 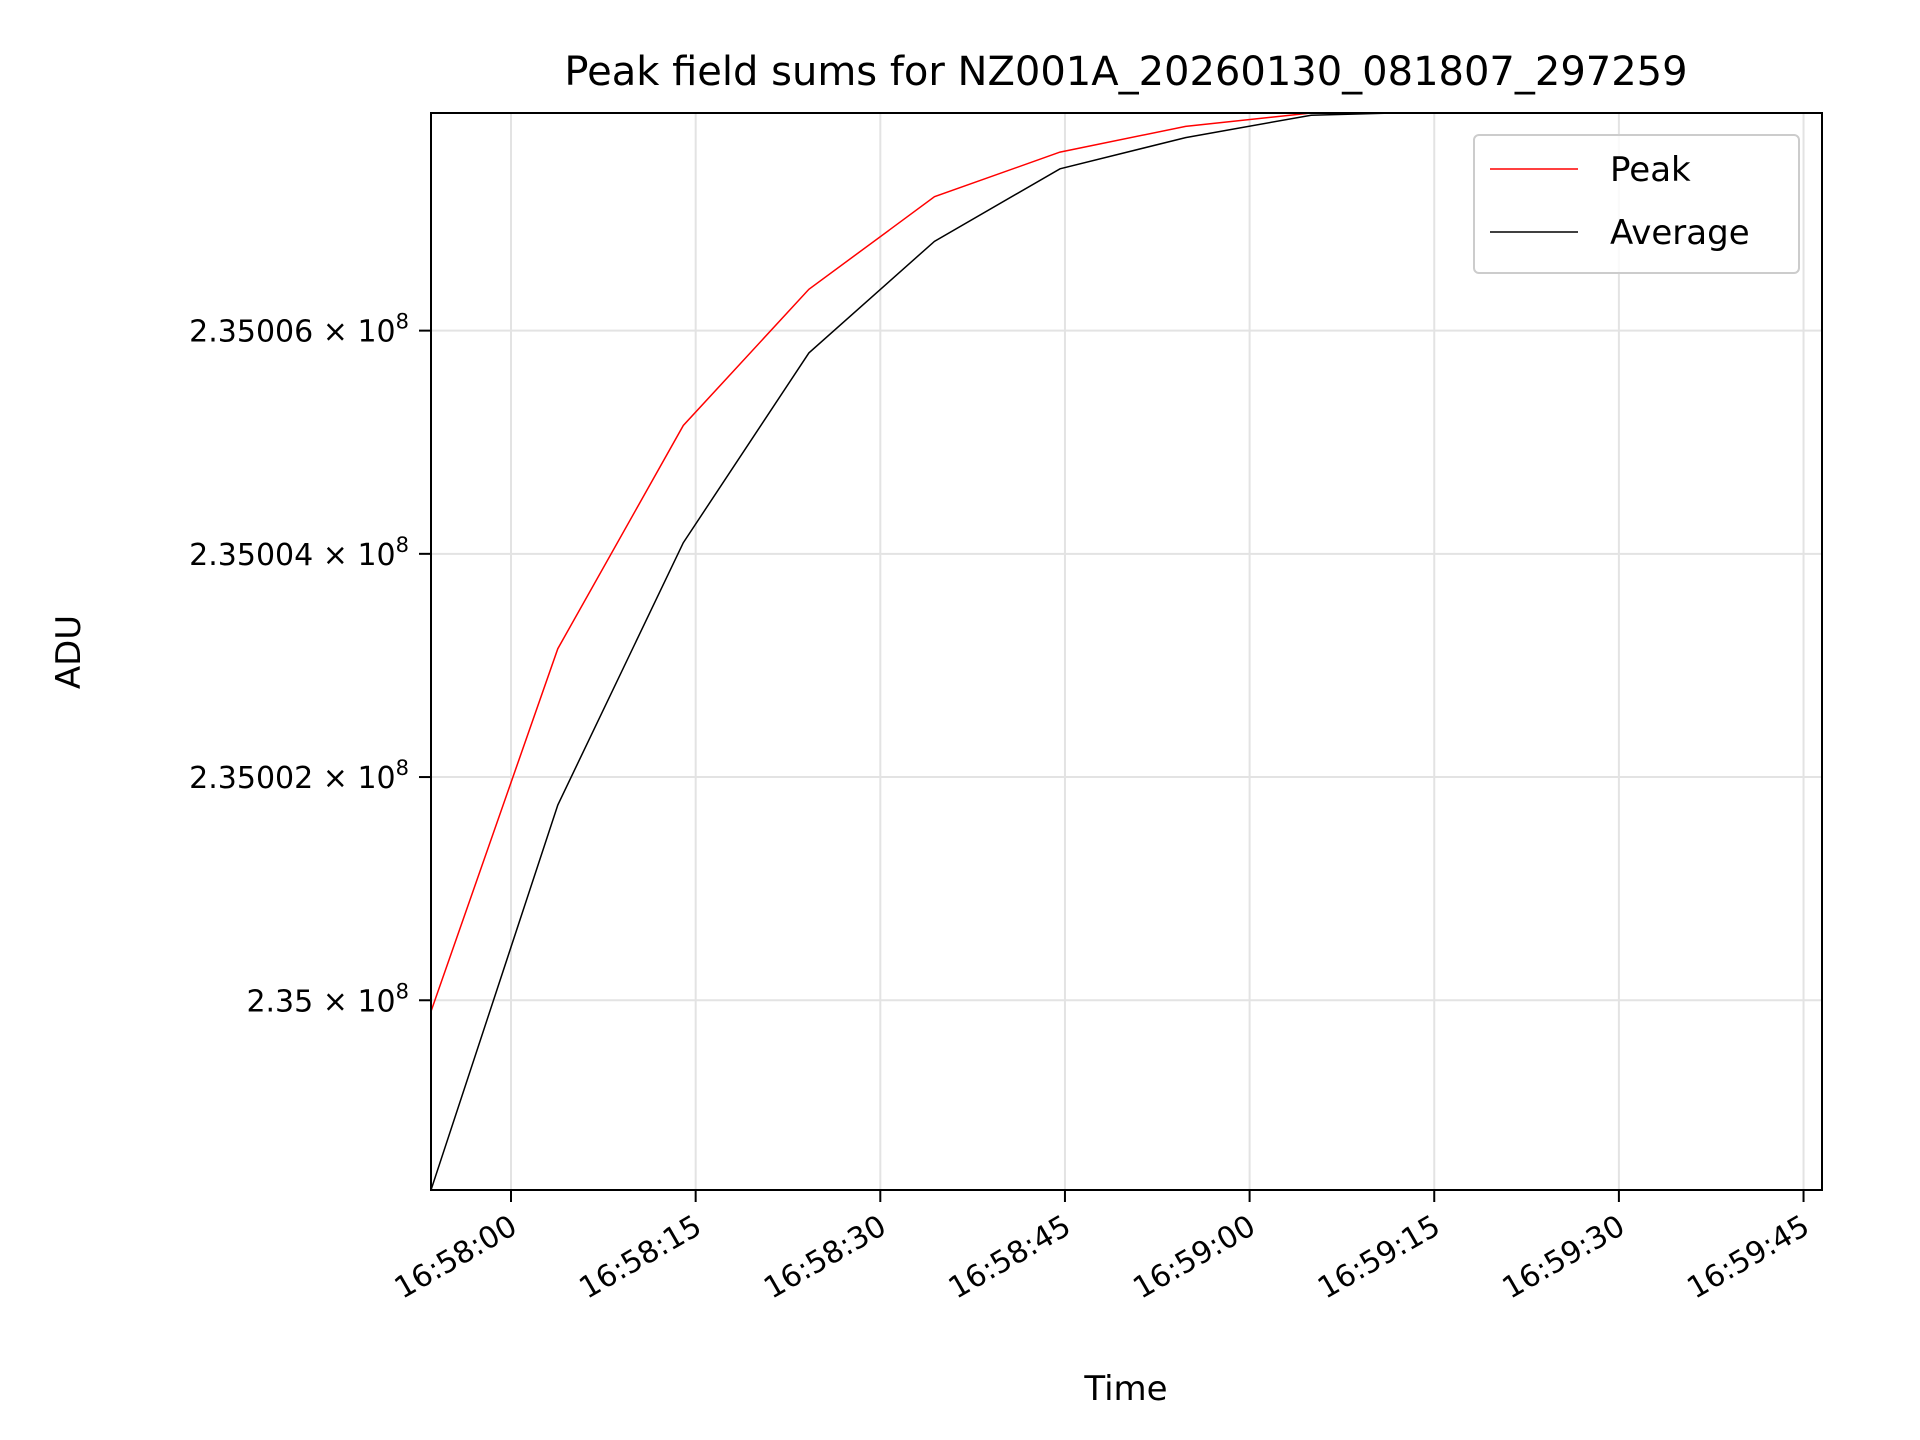 I want to click on y-tick-label: 2.35 × 108, so click(x=327, y=999).